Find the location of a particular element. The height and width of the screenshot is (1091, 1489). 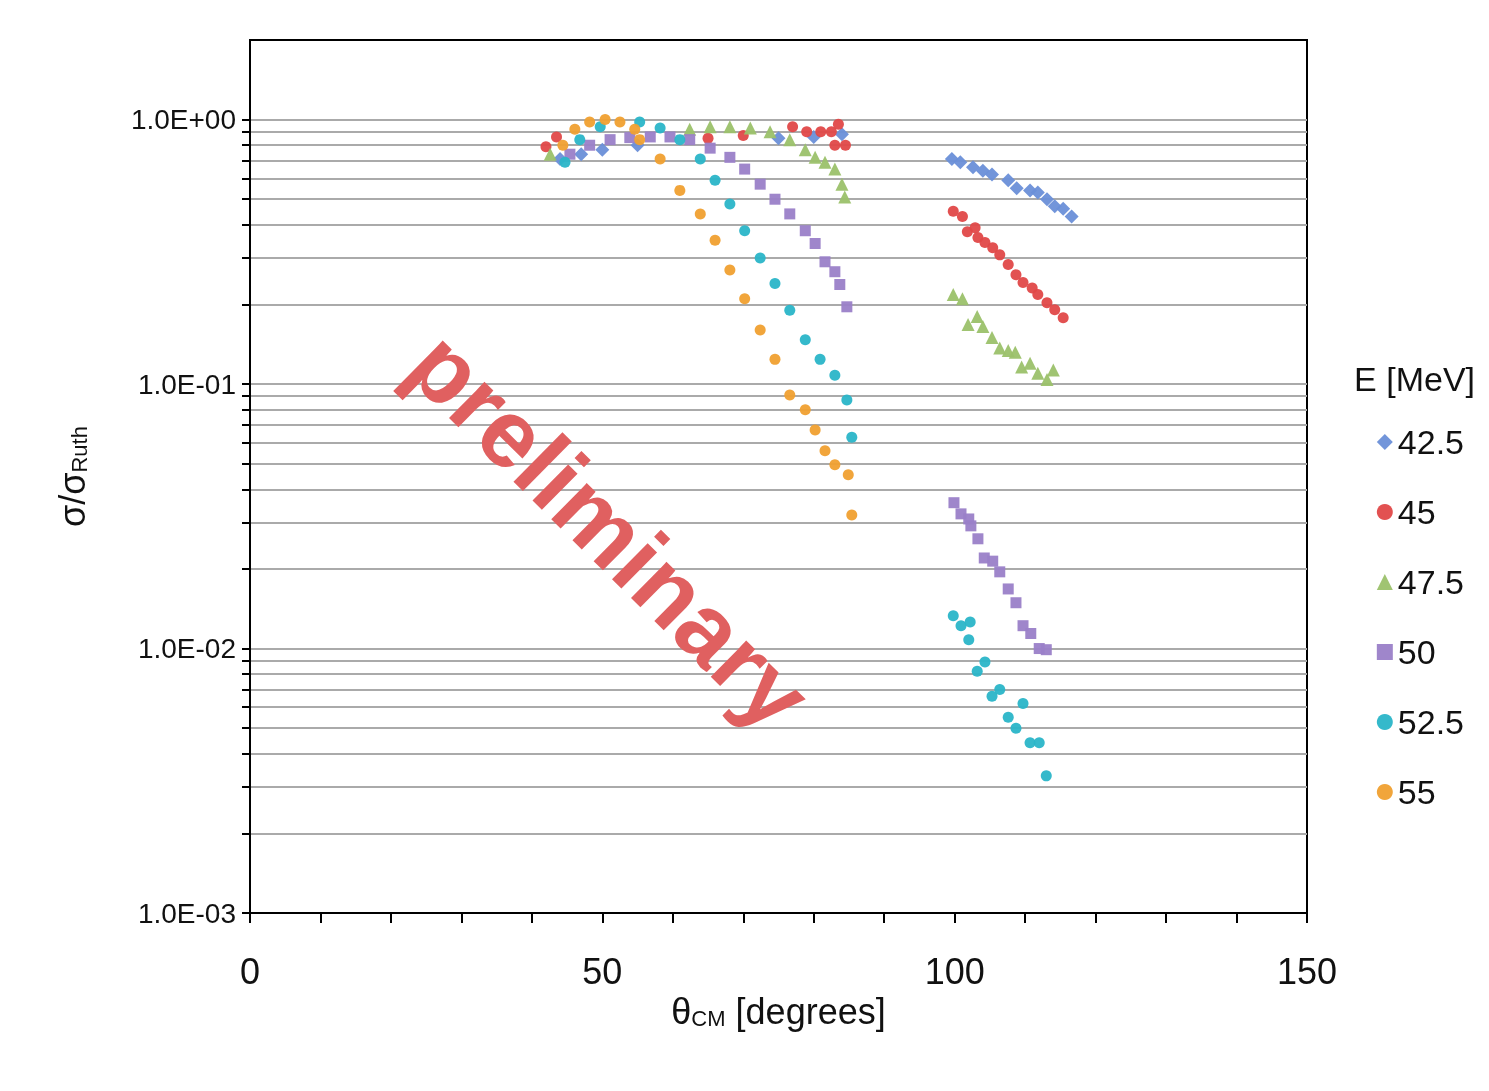

legend-label: 42.5 is located at coordinates (1431, 442).